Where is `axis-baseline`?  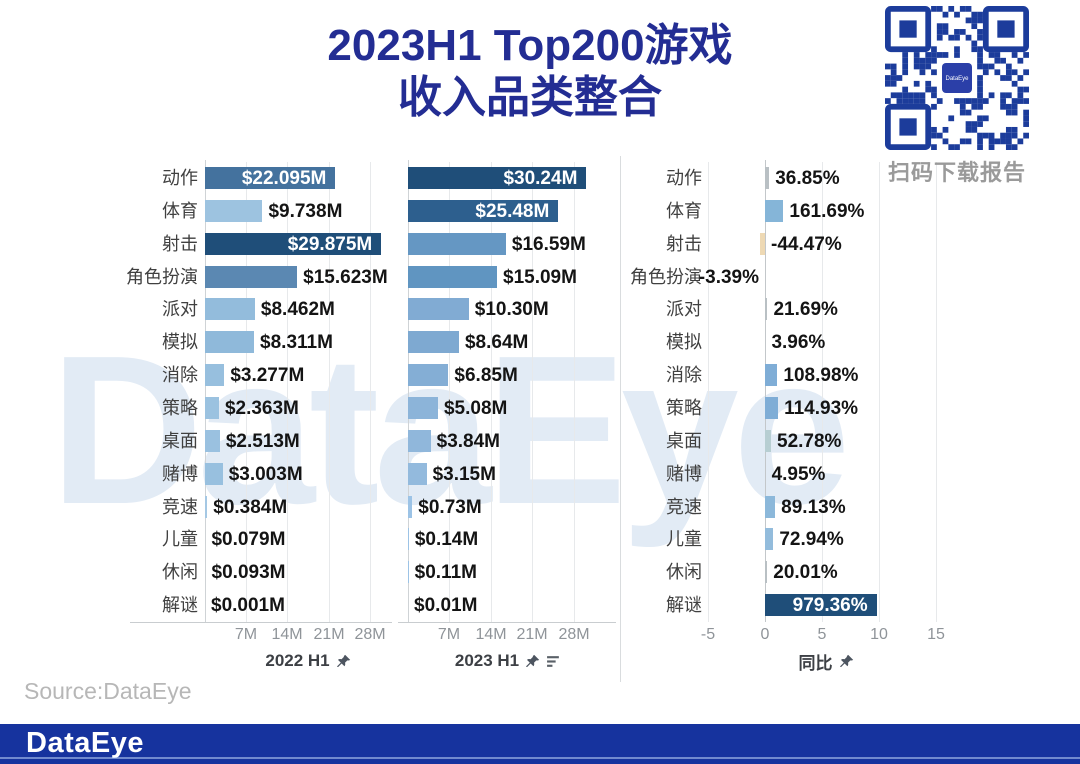
axis-baseline is located at coordinates (507, 622).